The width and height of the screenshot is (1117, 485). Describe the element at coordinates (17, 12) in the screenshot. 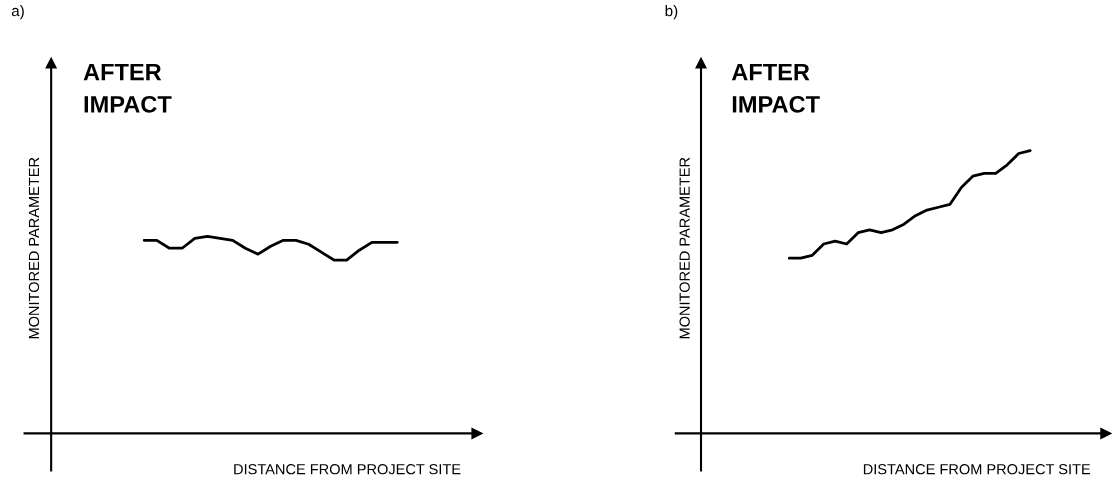

I see `text: a)` at that location.